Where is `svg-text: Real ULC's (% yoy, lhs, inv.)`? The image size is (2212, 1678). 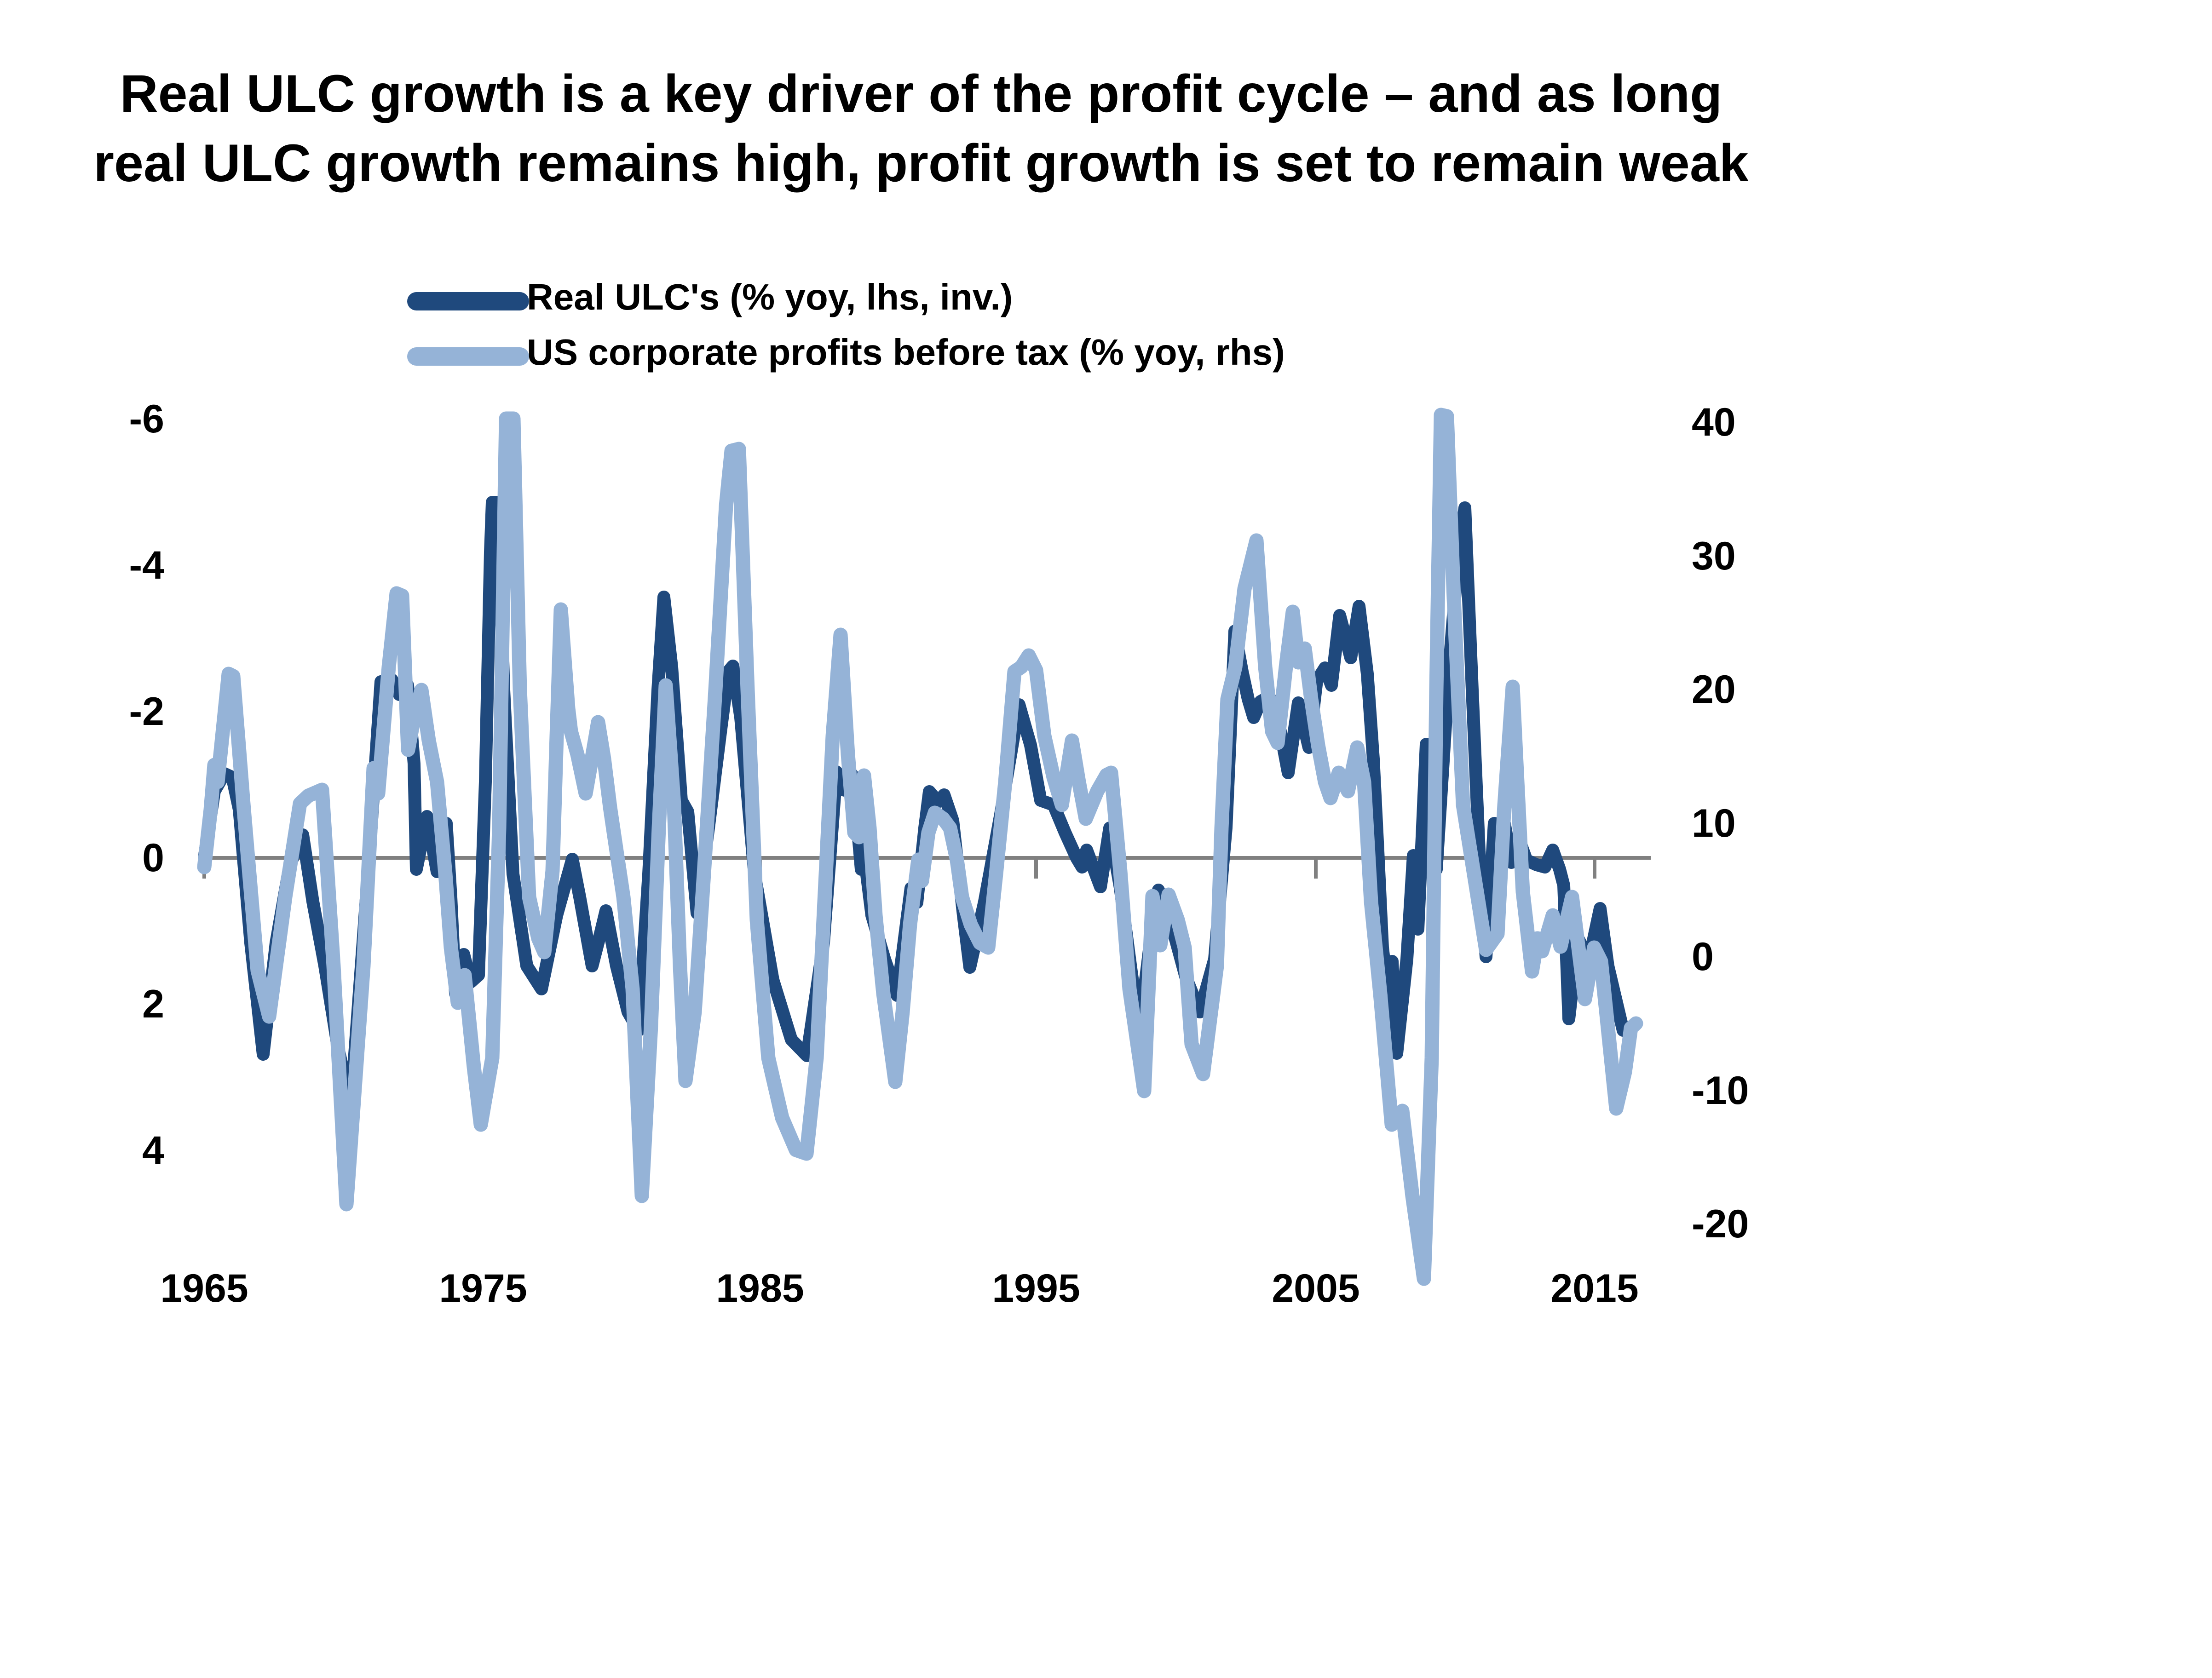 svg-text: Real ULC's (% yoy, lhs, inv.) is located at coordinates (770, 296).